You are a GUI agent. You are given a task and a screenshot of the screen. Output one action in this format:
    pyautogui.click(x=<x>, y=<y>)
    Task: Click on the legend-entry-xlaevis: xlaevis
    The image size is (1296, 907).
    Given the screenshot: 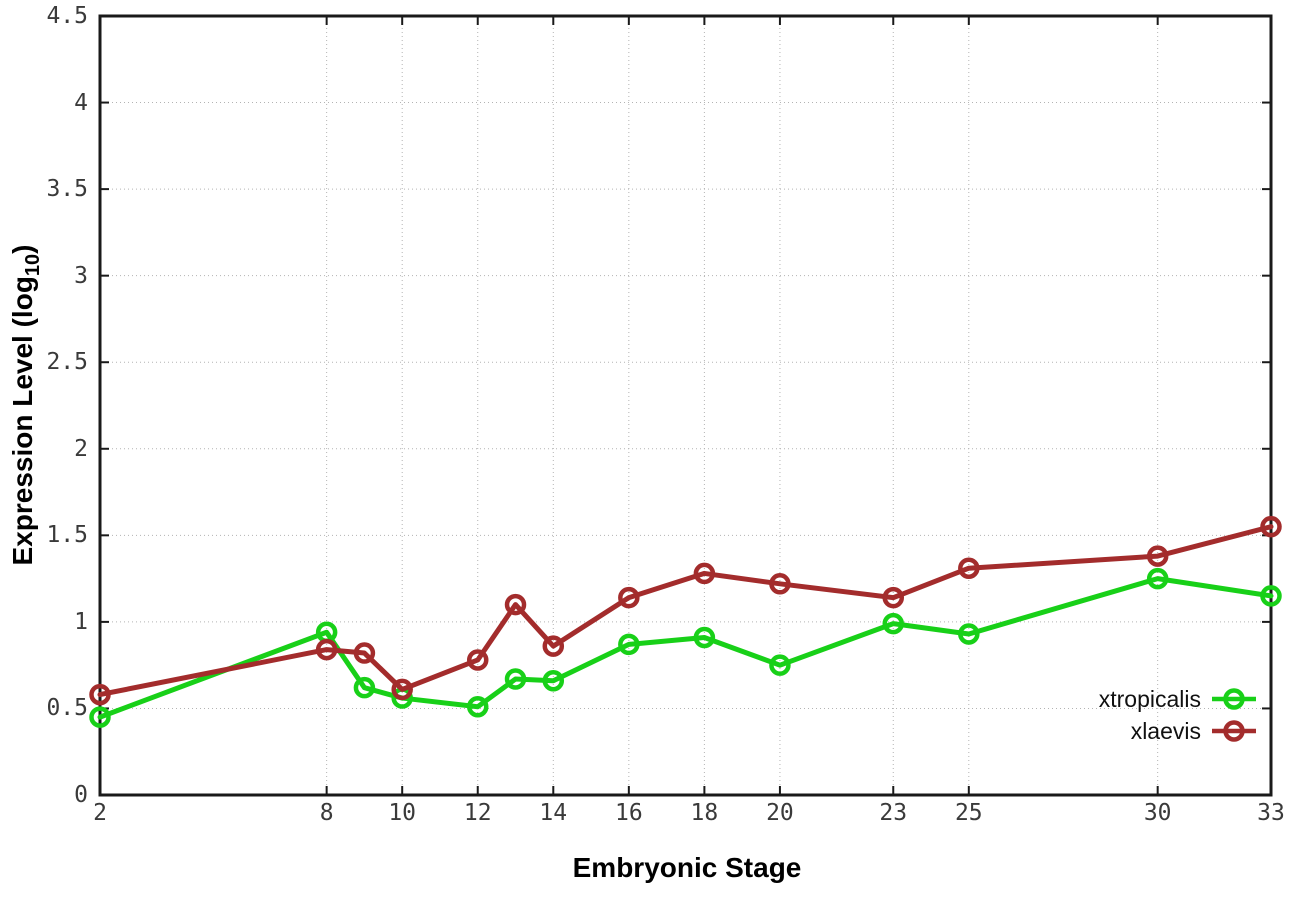 What is the action you would take?
    pyautogui.click(x=1194, y=731)
    